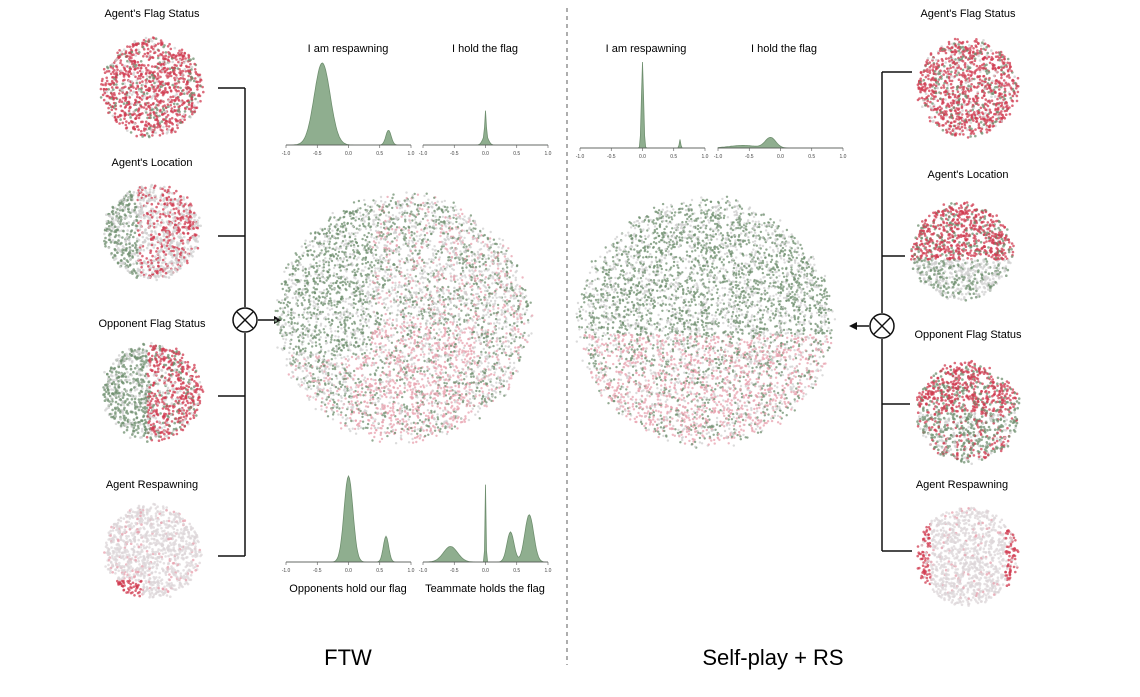 This screenshot has width=1140, height=697. Describe the element at coordinates (784, 49) in the screenshot. I see `selfplay-hist-title-hold-flag: I hold the flag` at that location.